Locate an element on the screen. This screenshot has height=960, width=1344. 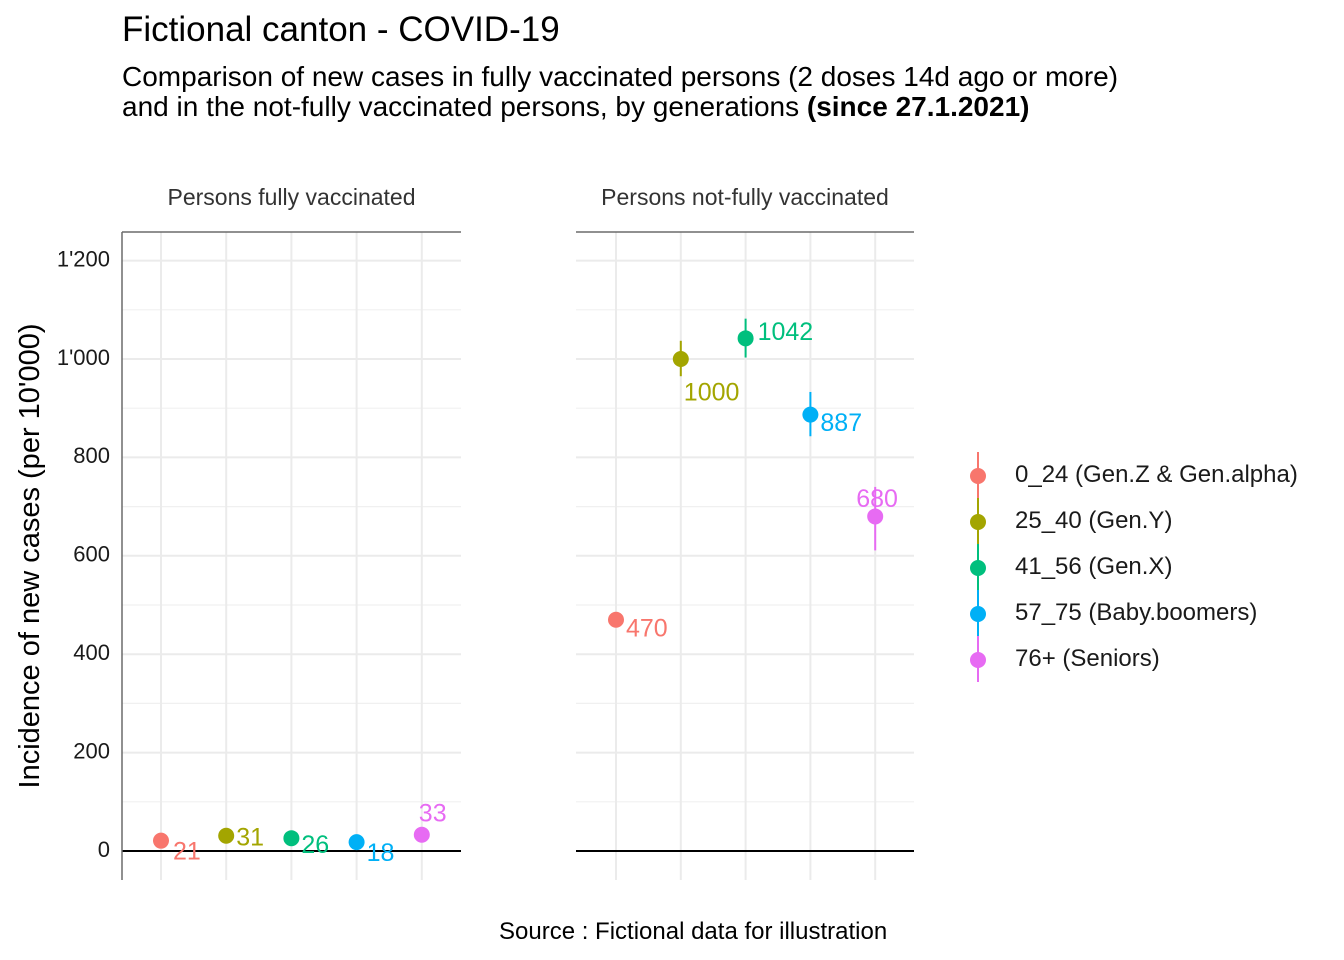
legend-item: 25_40 (Gen.Y) is located at coordinates (1129, 521).